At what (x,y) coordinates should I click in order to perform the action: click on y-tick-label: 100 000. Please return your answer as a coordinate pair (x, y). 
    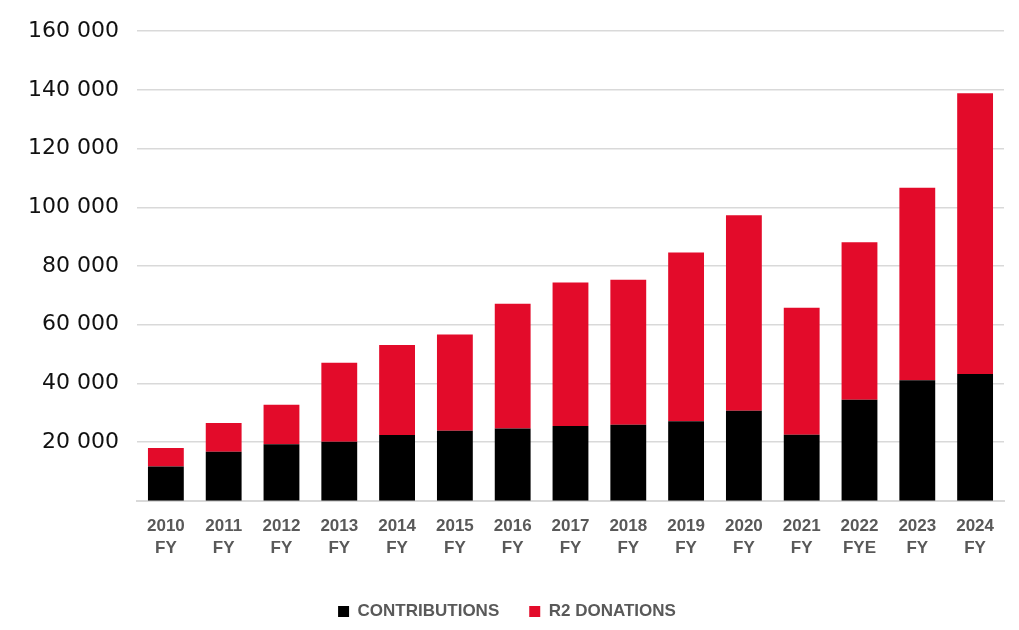
    Looking at the image, I should click on (73, 206).